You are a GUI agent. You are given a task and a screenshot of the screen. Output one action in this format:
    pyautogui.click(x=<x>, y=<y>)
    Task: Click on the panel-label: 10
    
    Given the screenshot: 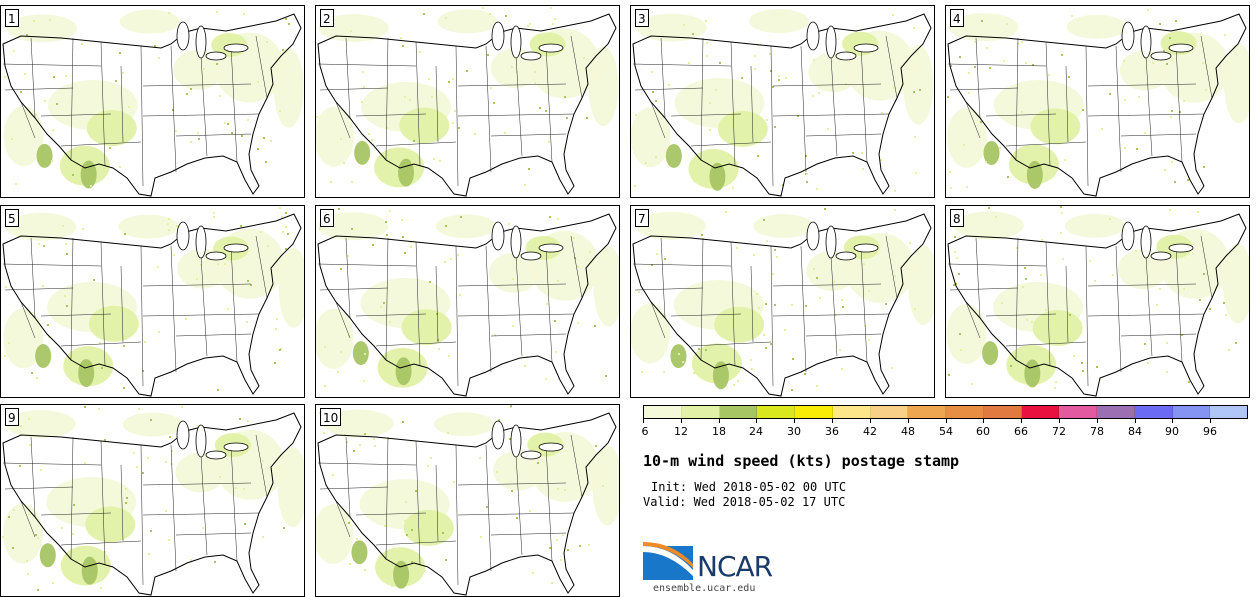 What is the action you would take?
    pyautogui.click(x=331, y=417)
    